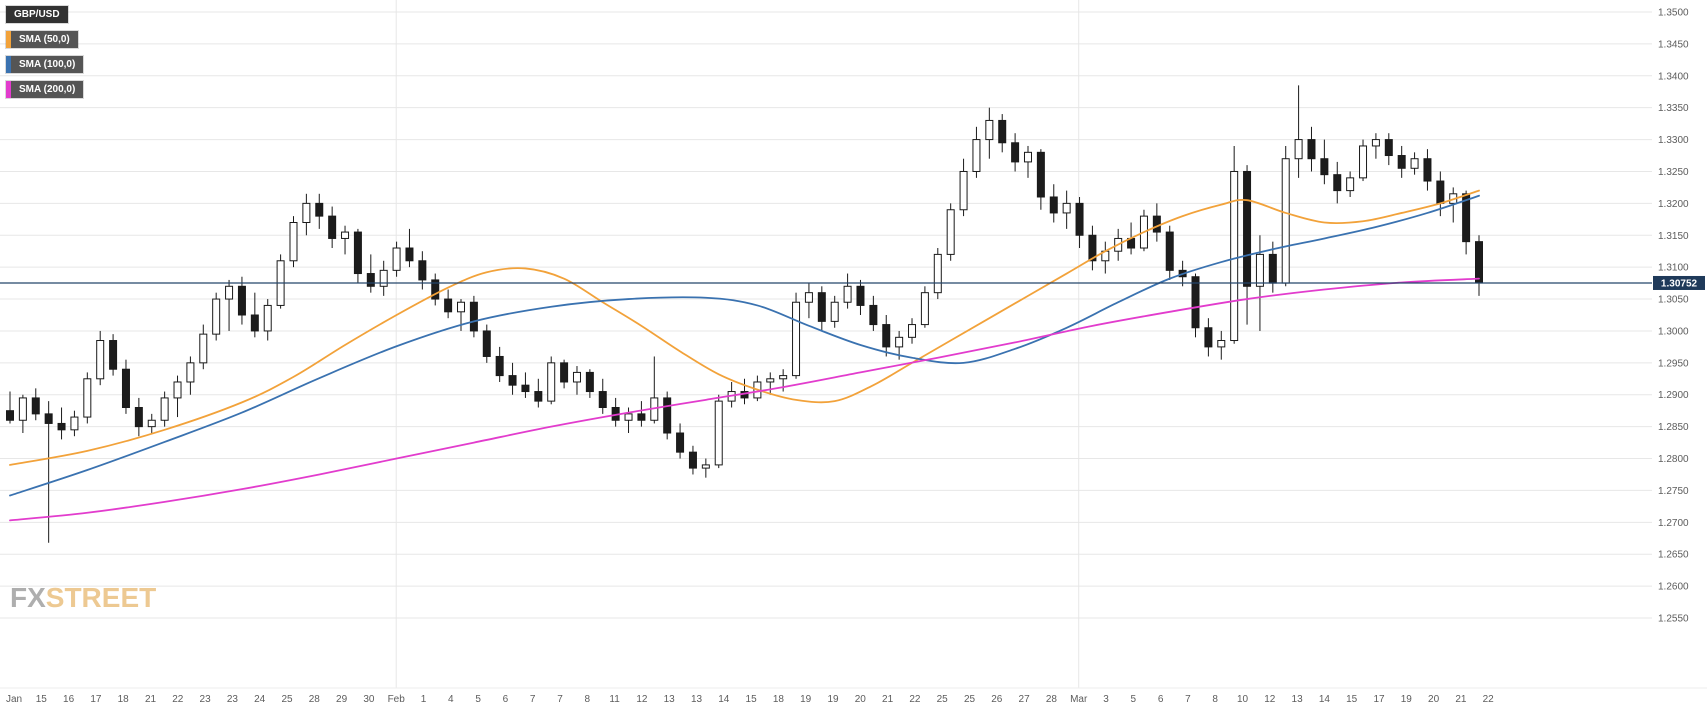 The height and width of the screenshot is (712, 1707). Describe the element at coordinates (47, 89) in the screenshot. I see `sma200-label: SMA (200,0)` at that location.